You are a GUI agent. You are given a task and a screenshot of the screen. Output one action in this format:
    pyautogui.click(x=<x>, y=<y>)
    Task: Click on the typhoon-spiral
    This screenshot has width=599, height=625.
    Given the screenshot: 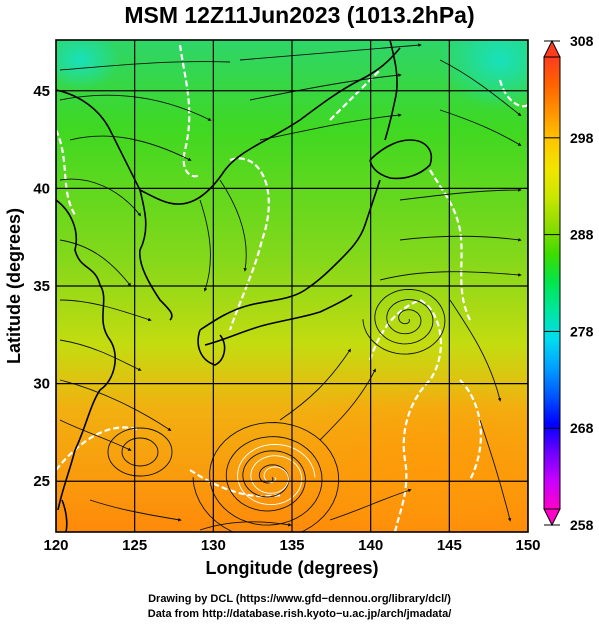 What is the action you would take?
    pyautogui.click(x=266, y=477)
    